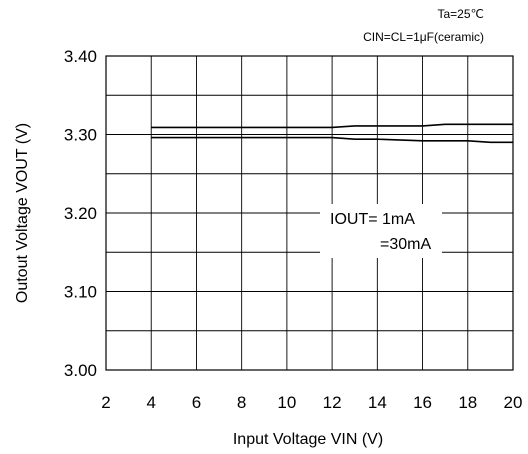 Image resolution: width=528 pixels, height=454 pixels. Describe the element at coordinates (80, 135) in the screenshot. I see `y-tick-label: 3.30` at that location.